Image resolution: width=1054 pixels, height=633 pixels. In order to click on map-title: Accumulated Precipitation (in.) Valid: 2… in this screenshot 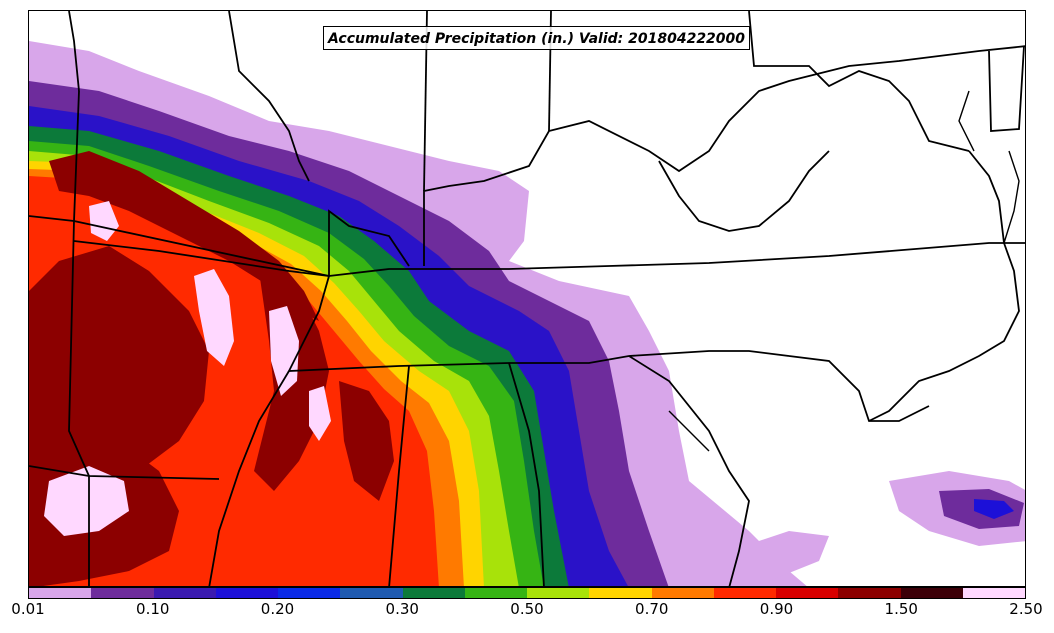, I will do `click(537, 38)`.